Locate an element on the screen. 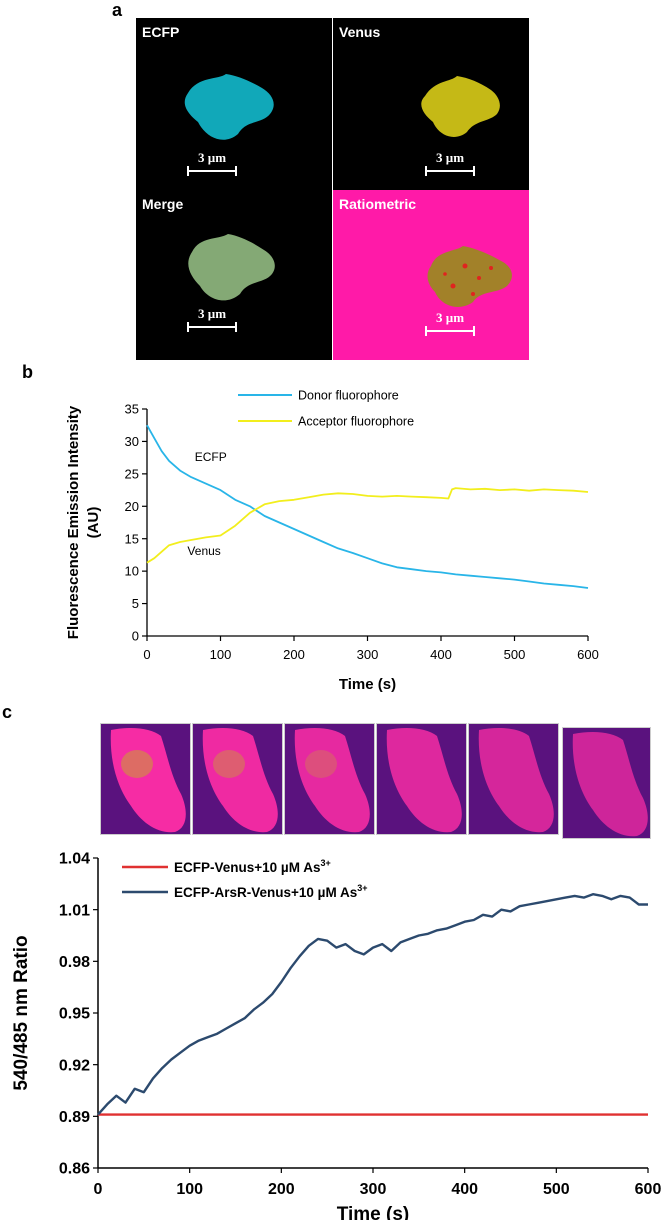 Image resolution: width=663 pixels, height=1220 pixels. y-tick-label: 0 is located at coordinates (135, 636).